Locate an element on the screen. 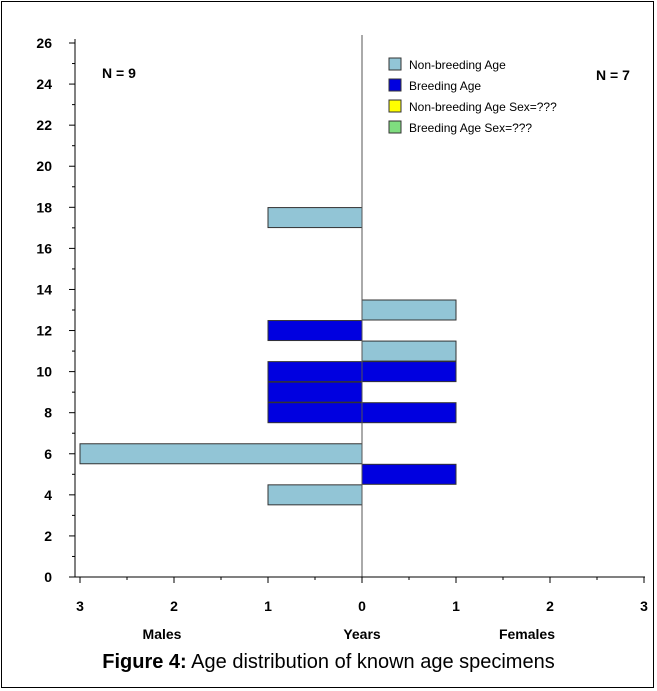  y-tick-label: 0 is located at coordinates (48, 577).